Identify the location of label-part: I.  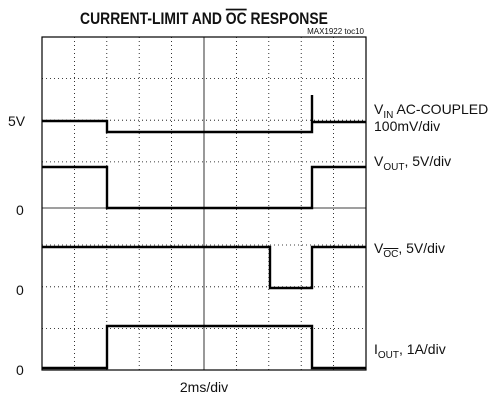
(376, 349).